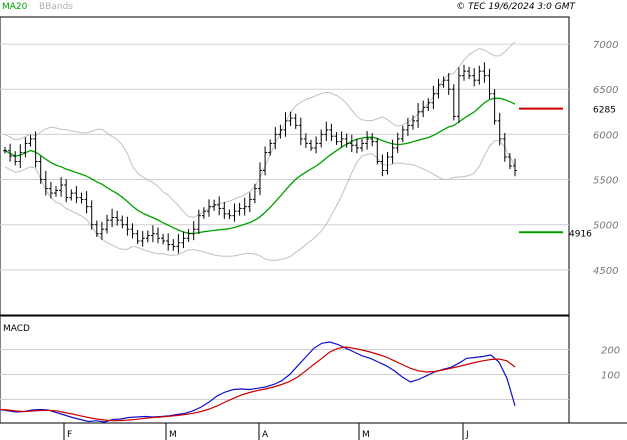 The image size is (627, 440). I want to click on macd-tick-label: 100, so click(610, 376).